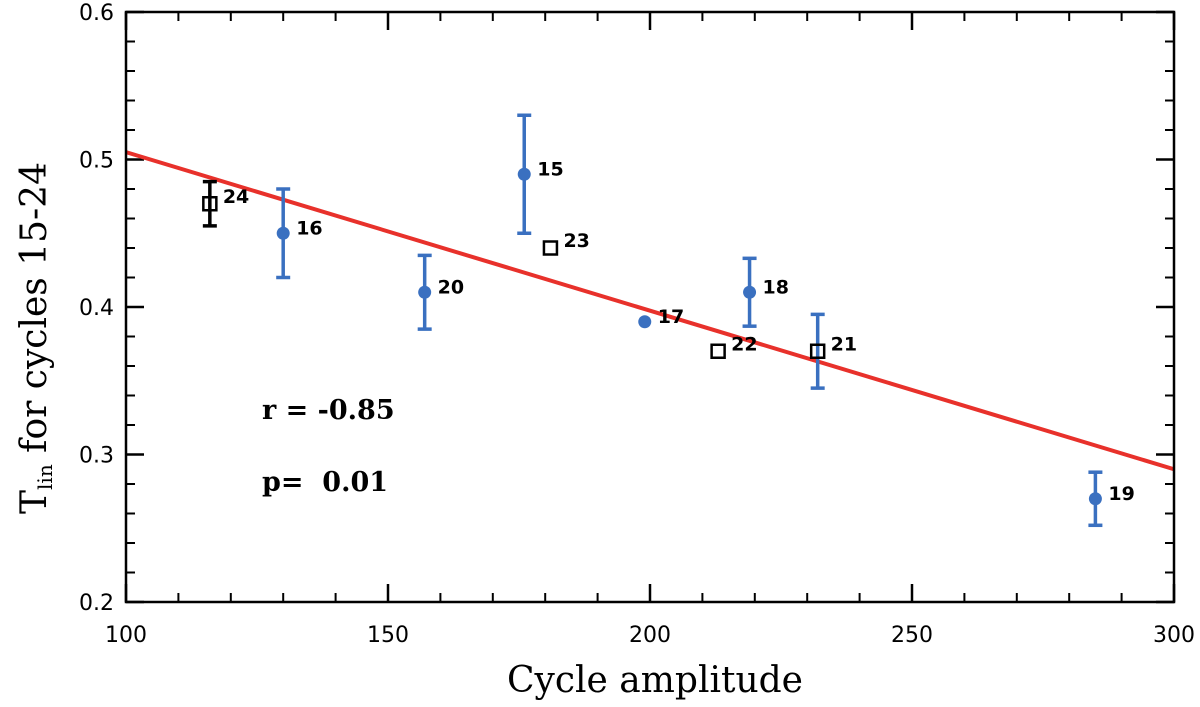 The image size is (1200, 707). What do you see at coordinates (96, 13) in the screenshot?
I see `y-tick-label: 0.6` at bounding box center [96, 13].